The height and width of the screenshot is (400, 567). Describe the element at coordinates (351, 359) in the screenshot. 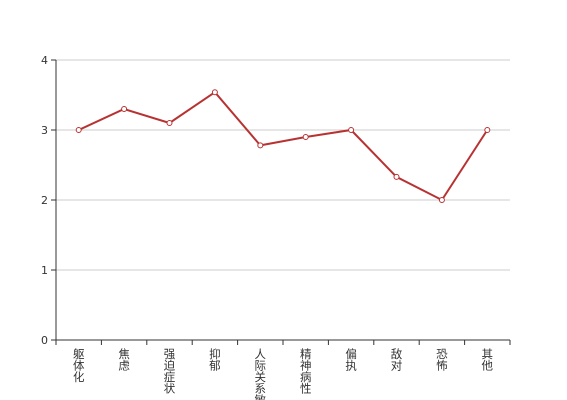

I see `x-tick-label: 偏执` at that location.